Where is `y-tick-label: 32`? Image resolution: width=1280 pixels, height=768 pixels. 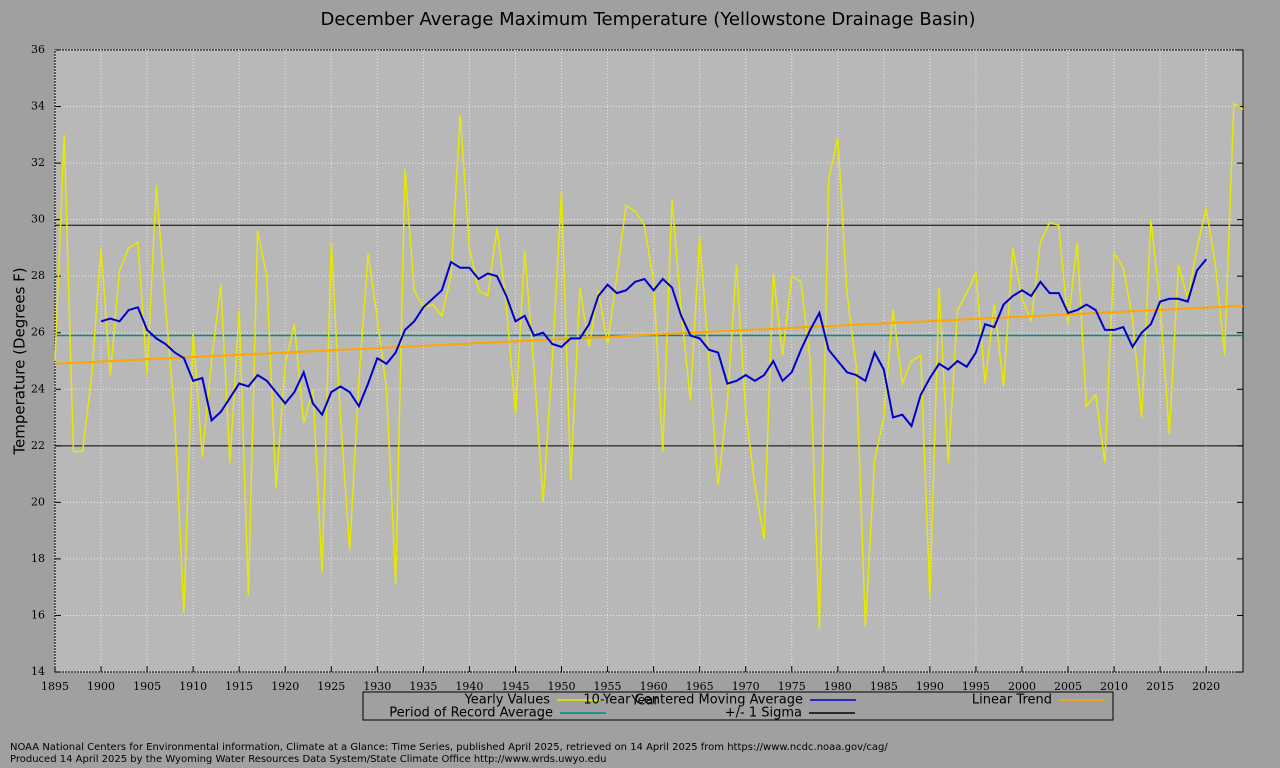 y-tick-label: 32 is located at coordinates (38, 162).